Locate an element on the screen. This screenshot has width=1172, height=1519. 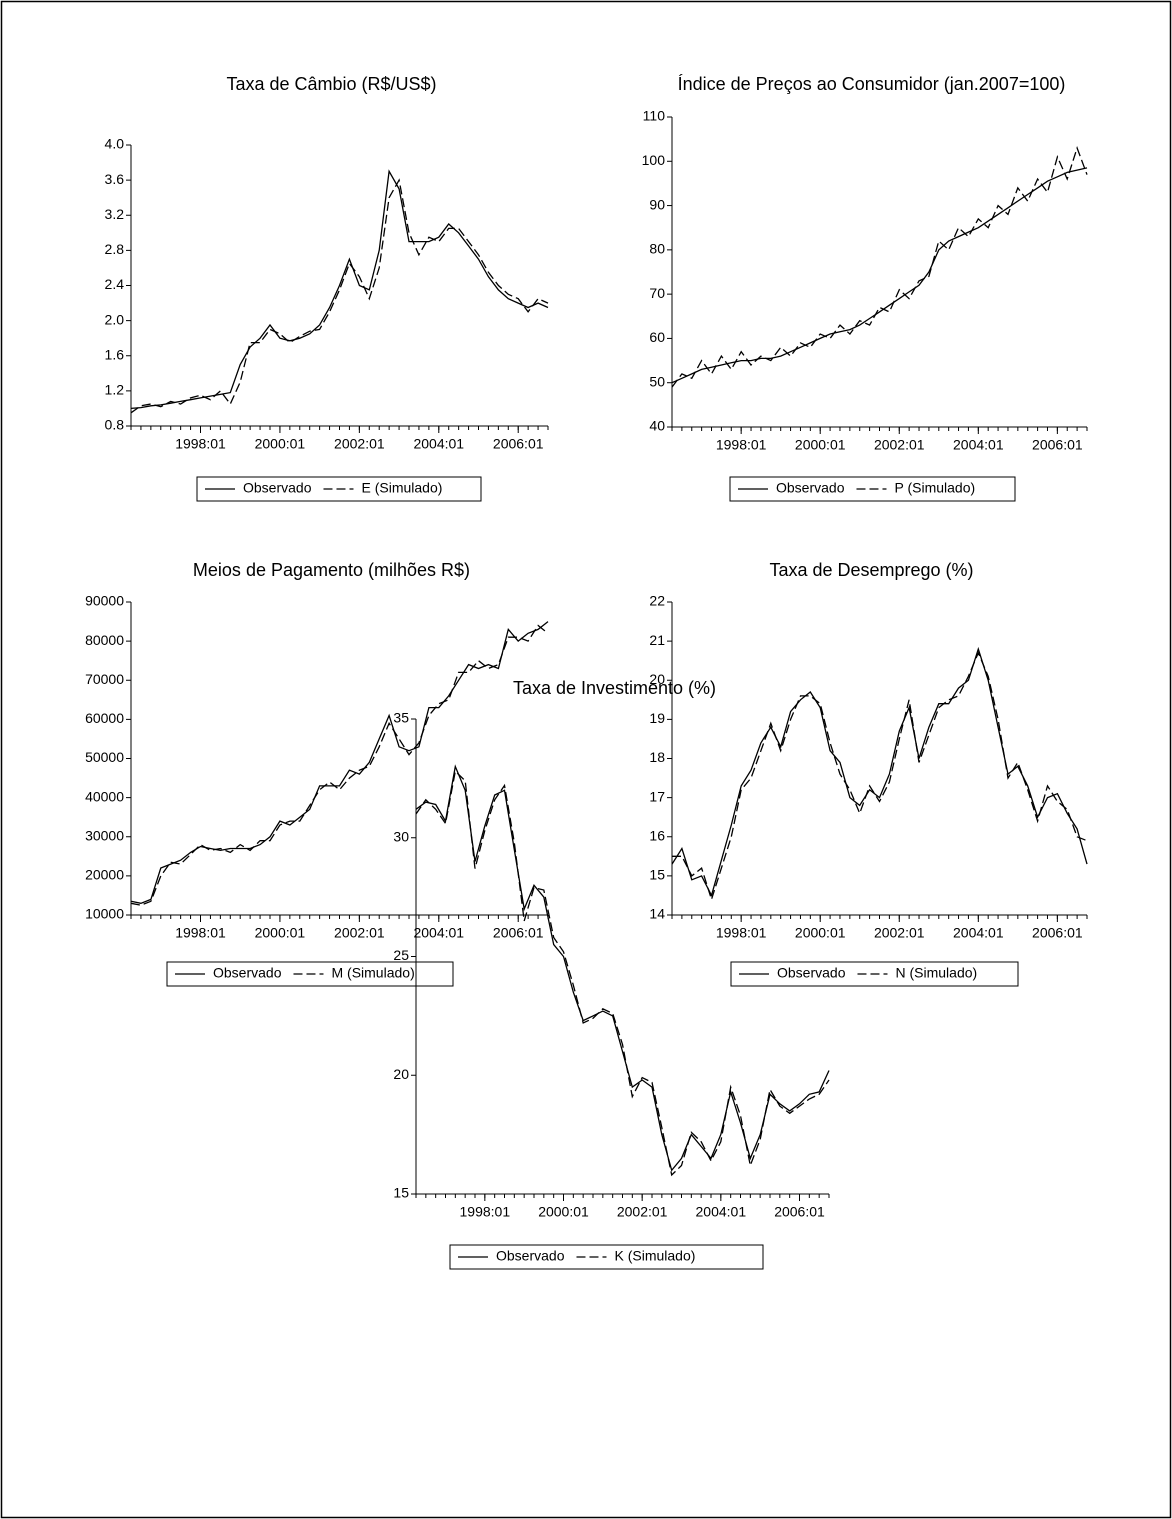
legend-label: M (Simulado) is located at coordinates (372, 973).